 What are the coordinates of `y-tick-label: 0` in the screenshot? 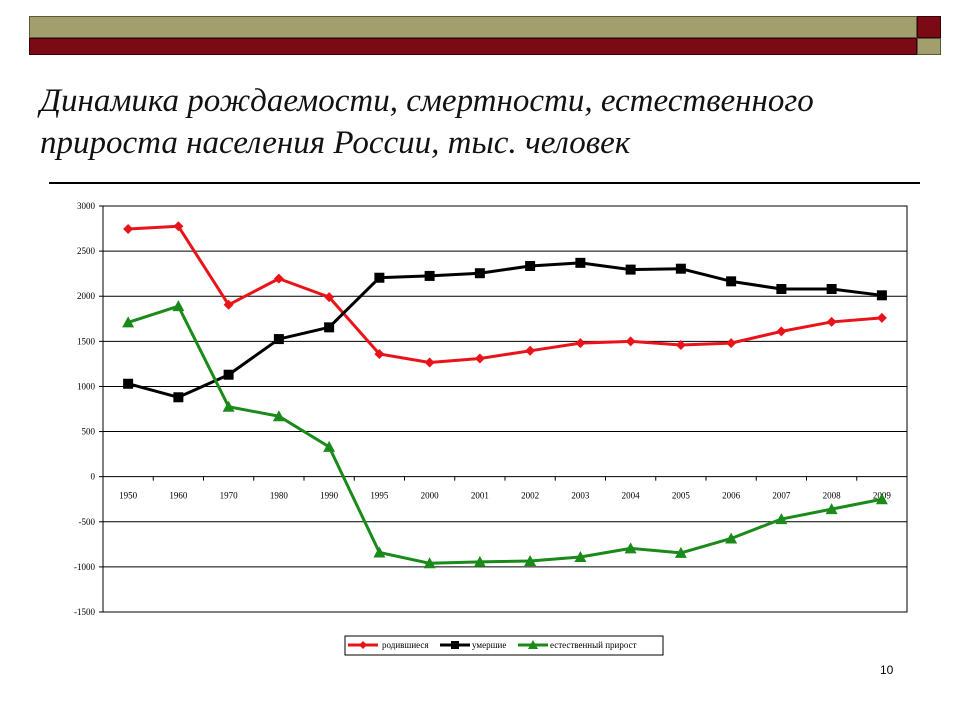 It's located at (93, 477).